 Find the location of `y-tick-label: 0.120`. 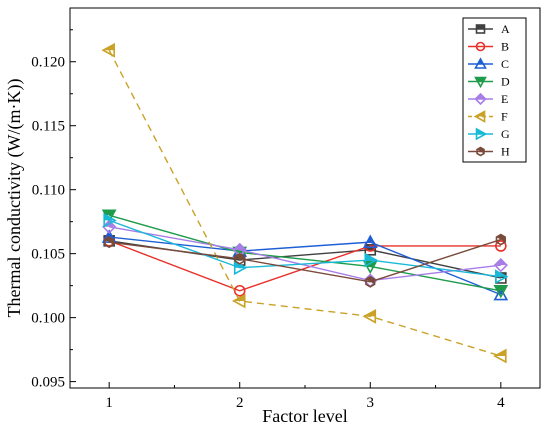

y-tick-label: 0.120 is located at coordinates (48, 63).